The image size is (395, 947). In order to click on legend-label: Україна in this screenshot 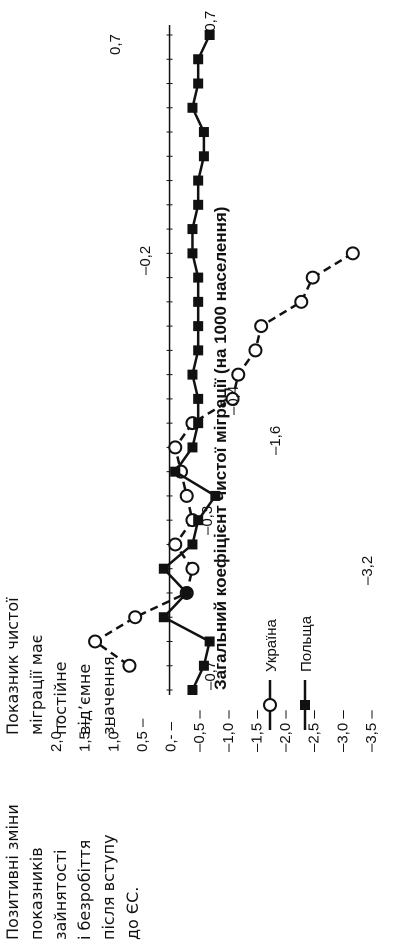, I will do `click(271, 645)`.